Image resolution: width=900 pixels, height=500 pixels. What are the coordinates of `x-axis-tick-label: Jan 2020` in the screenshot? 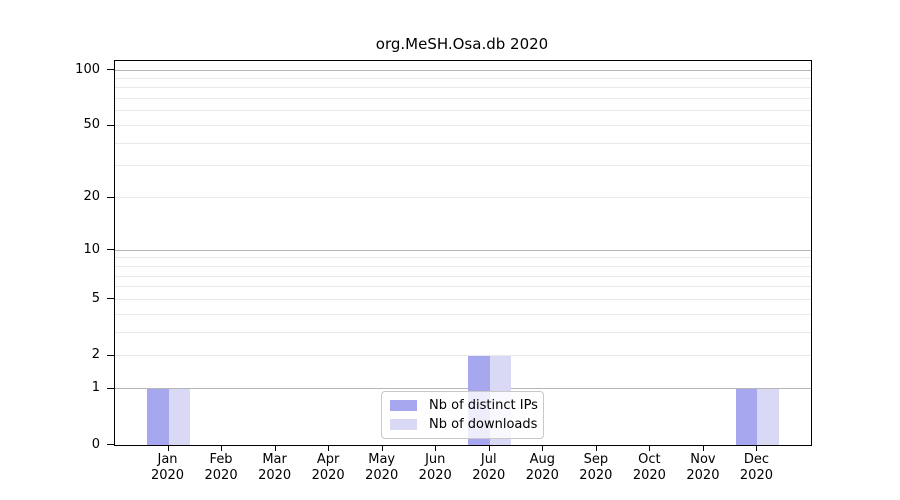 It's located at (168, 468).